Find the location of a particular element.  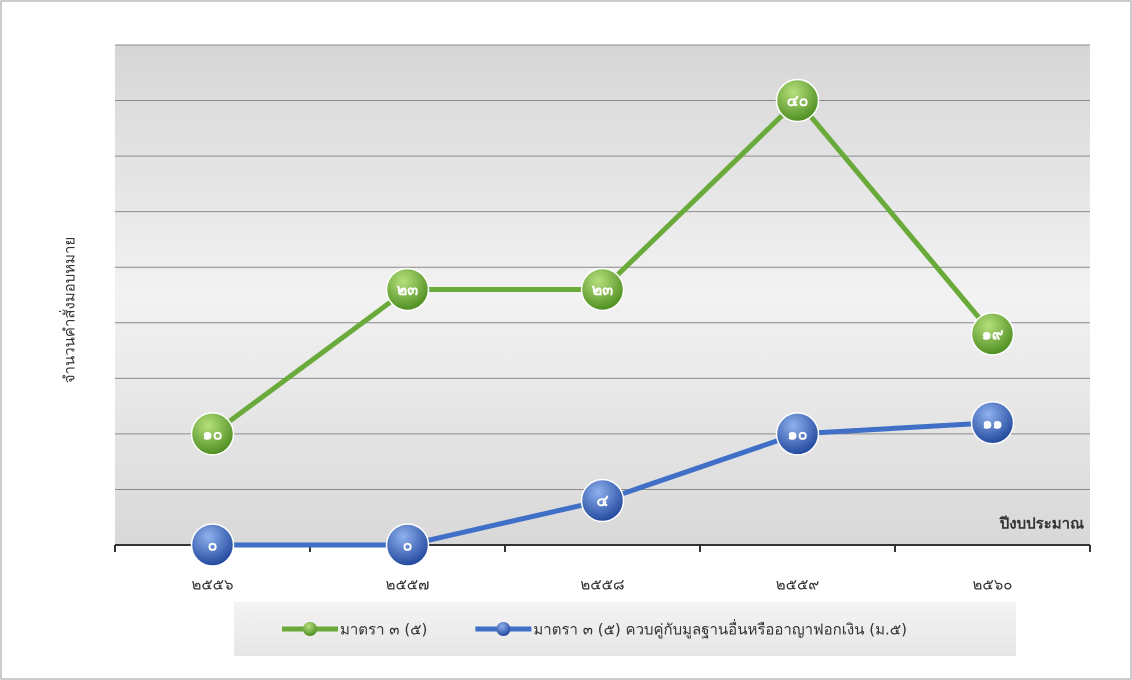

data-label: ๔๐ is located at coordinates (798, 100).